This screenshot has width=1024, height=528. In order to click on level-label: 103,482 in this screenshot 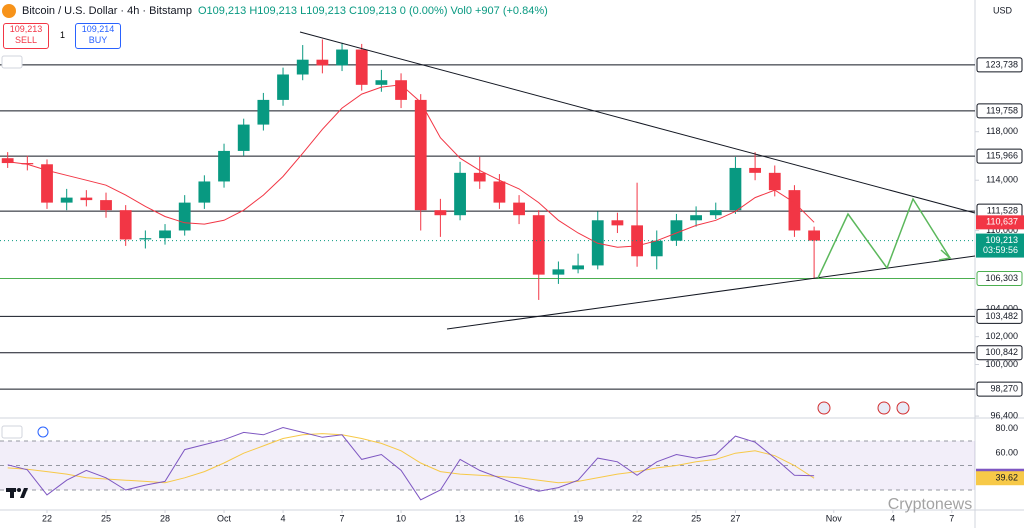, I will do `click(1001, 316)`.